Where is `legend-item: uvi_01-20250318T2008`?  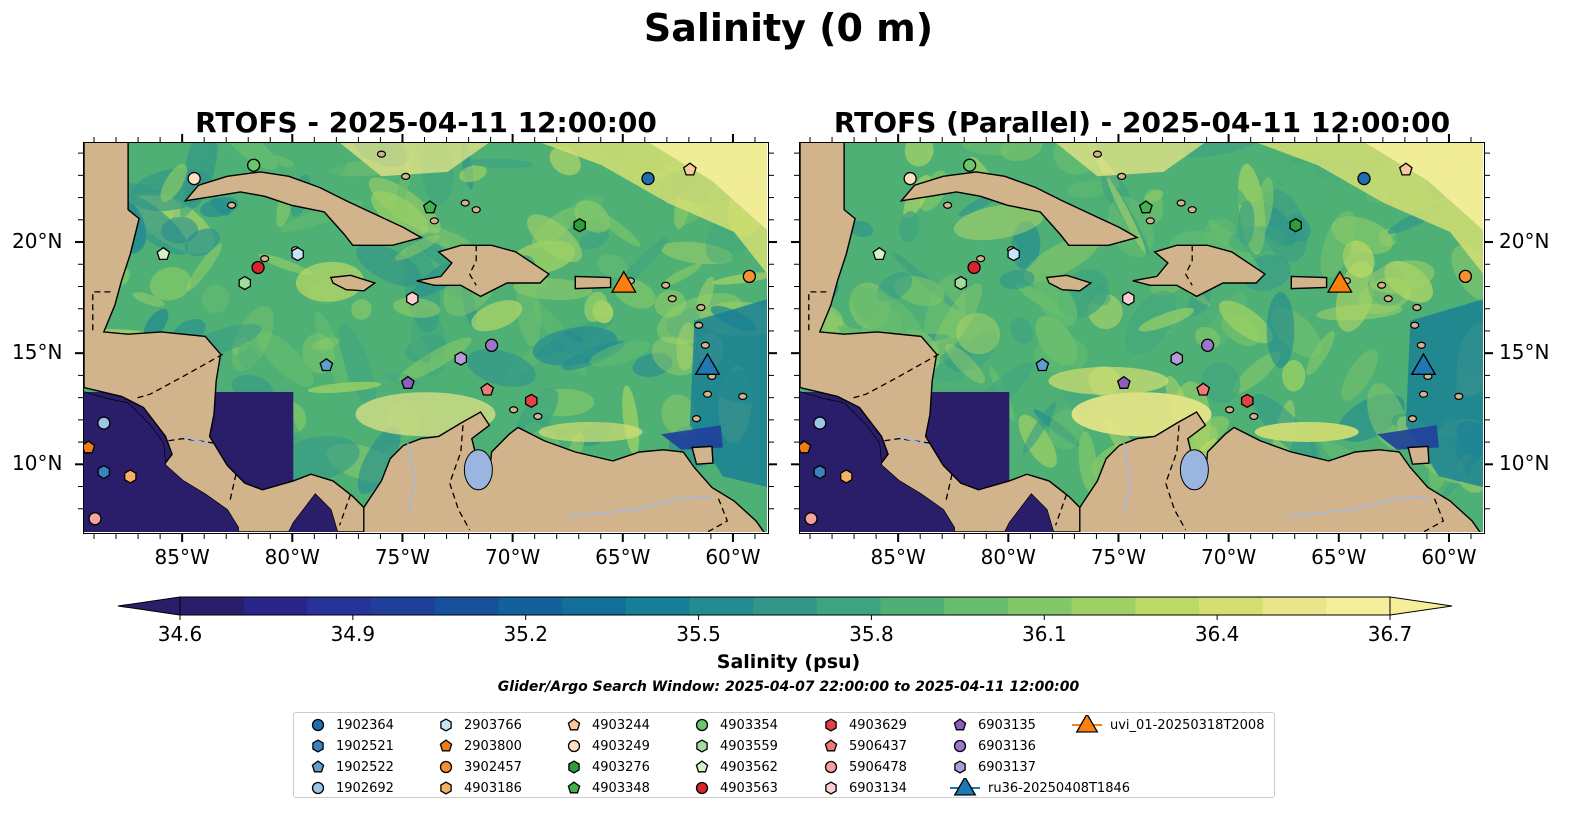 legend-item: uvi_01-20250318T2008 is located at coordinates (1168, 725).